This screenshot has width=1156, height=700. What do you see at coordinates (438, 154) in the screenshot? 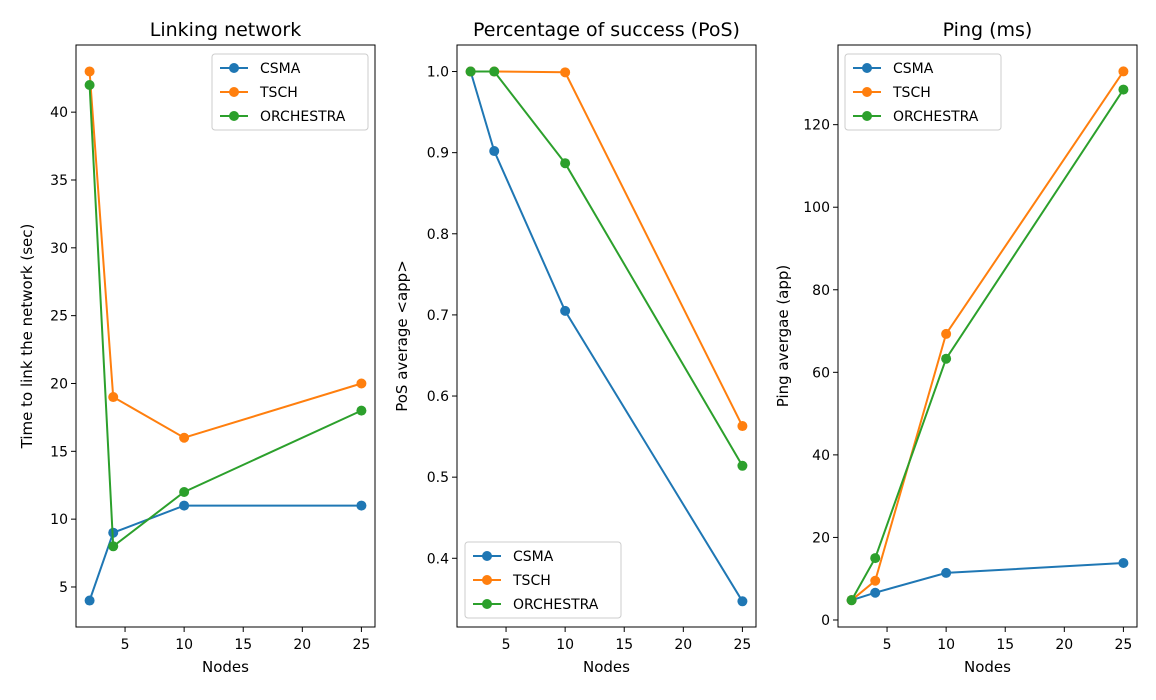
I see `y-tick-label: 0.9` at bounding box center [438, 154].